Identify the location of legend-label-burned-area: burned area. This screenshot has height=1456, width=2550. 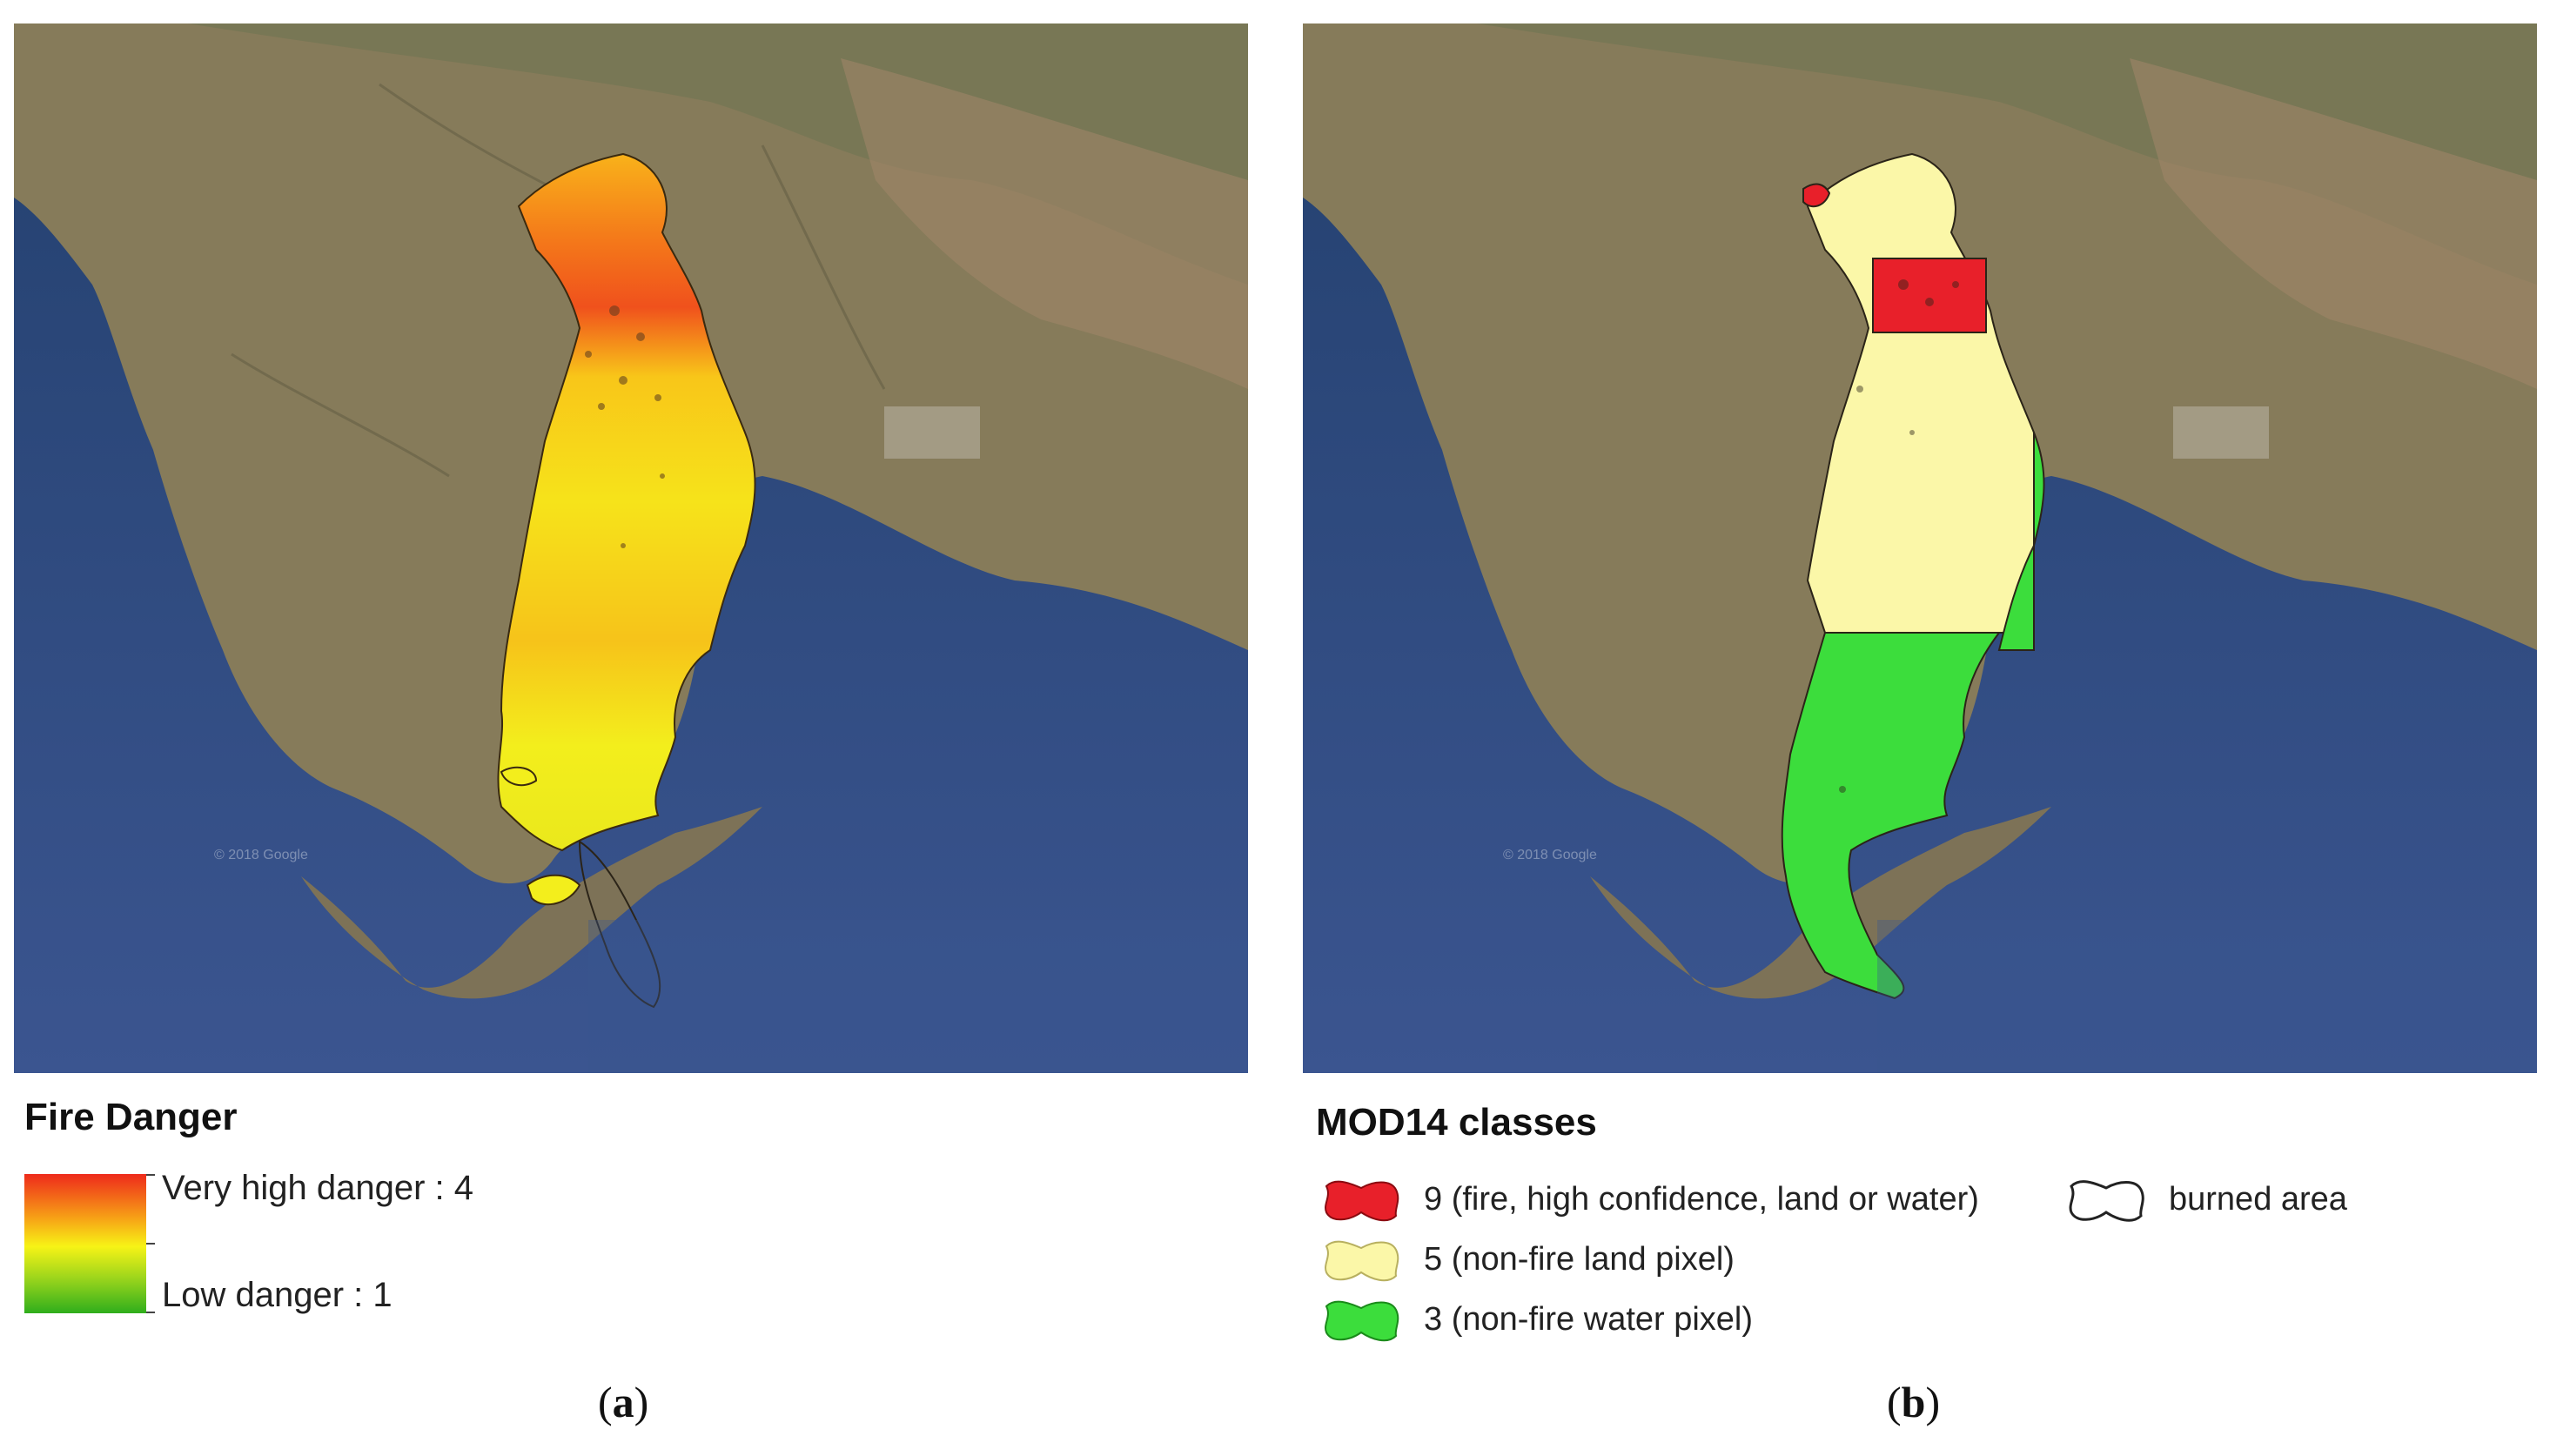
(2258, 1199).